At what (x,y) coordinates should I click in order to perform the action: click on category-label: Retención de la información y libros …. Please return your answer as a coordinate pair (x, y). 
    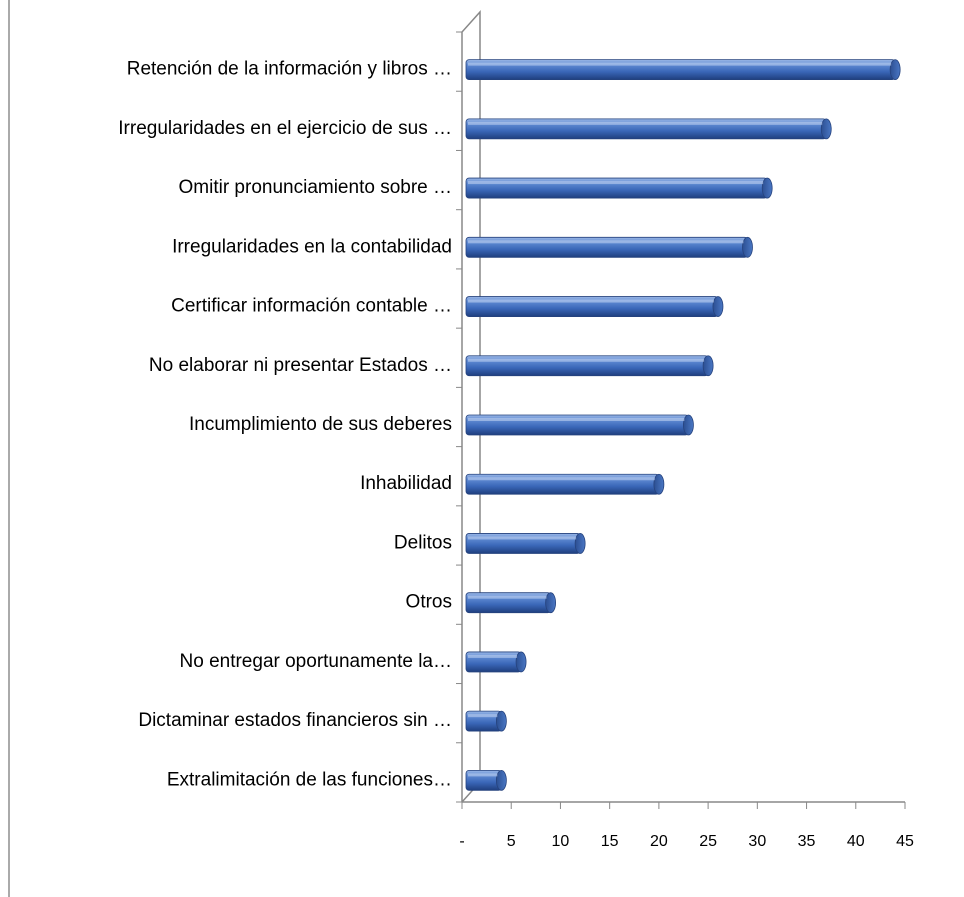
    Looking at the image, I should click on (289, 69).